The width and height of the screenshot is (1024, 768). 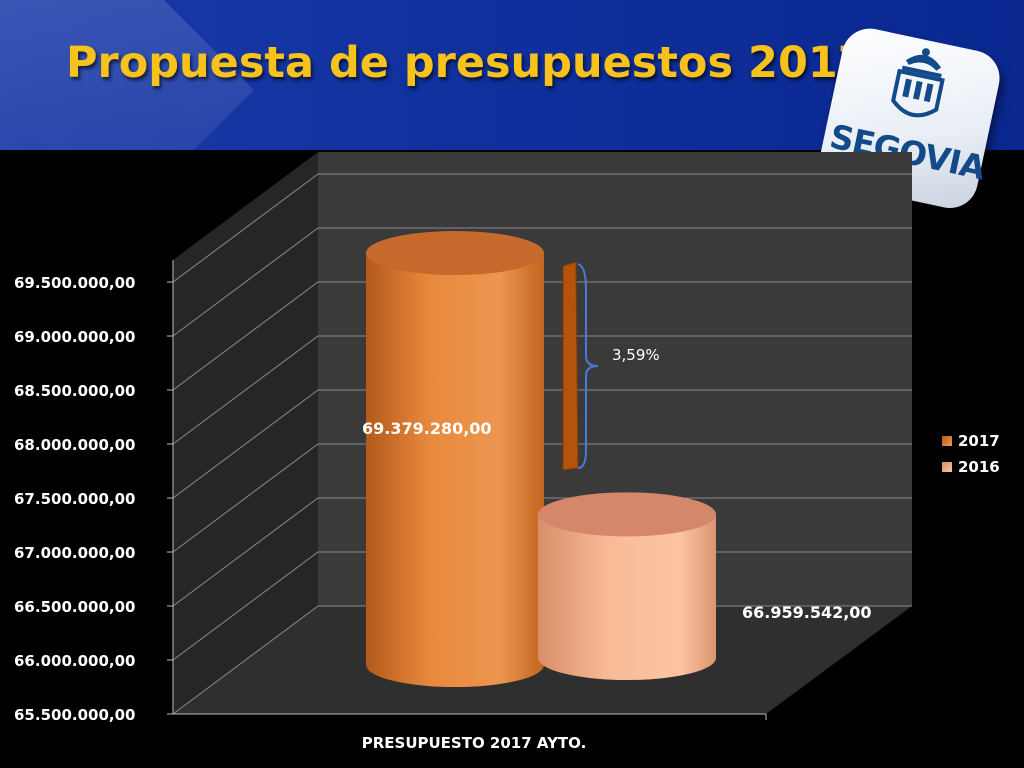 What do you see at coordinates (74, 499) in the screenshot?
I see `y-tick-label: 67.500.000,00` at bounding box center [74, 499].